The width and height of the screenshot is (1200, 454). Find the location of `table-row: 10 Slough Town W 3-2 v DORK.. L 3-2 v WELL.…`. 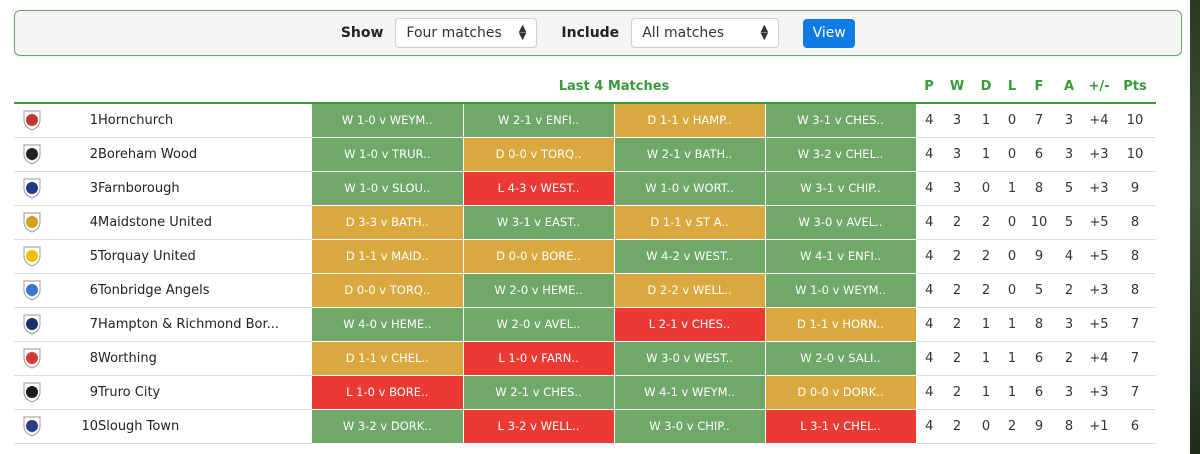

table-row: 10 Slough Town W 3-2 v DORK.. L 3-2 v WELL.… is located at coordinates (585, 426).